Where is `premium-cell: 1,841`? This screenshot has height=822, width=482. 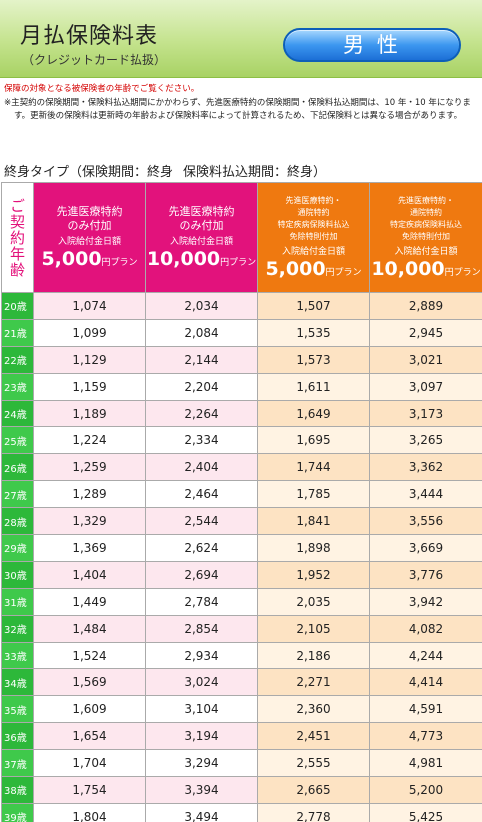
premium-cell: 1,841 is located at coordinates (313, 521).